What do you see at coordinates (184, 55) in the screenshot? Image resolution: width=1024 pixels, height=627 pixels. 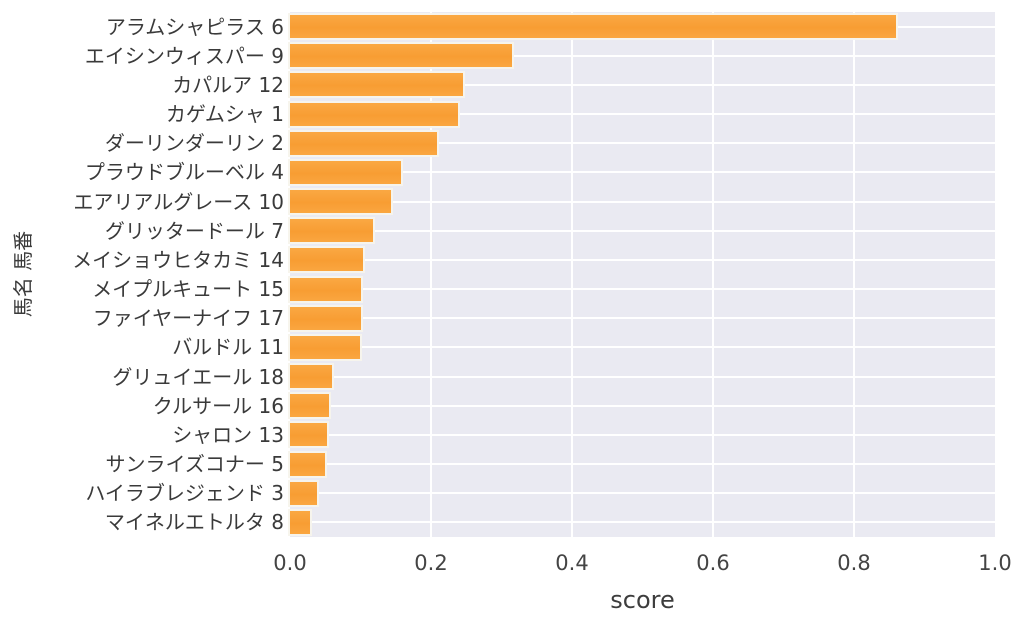 I see `y-tick-label: エイシンウィスパー 9` at bounding box center [184, 55].